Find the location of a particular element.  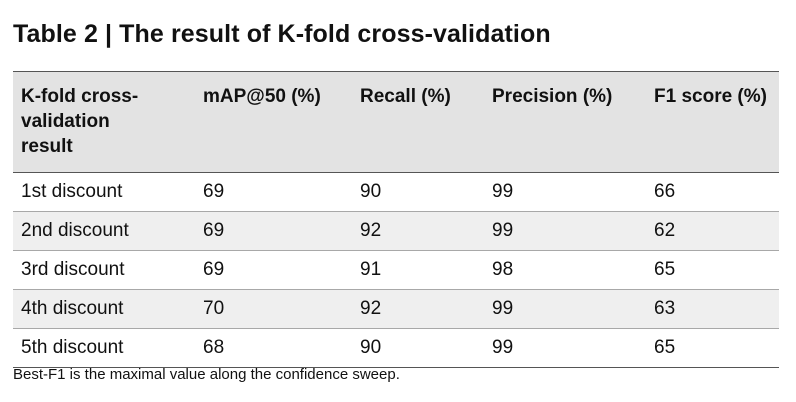

table-row: 4th discount 70 92 99 63 is located at coordinates (396, 309).